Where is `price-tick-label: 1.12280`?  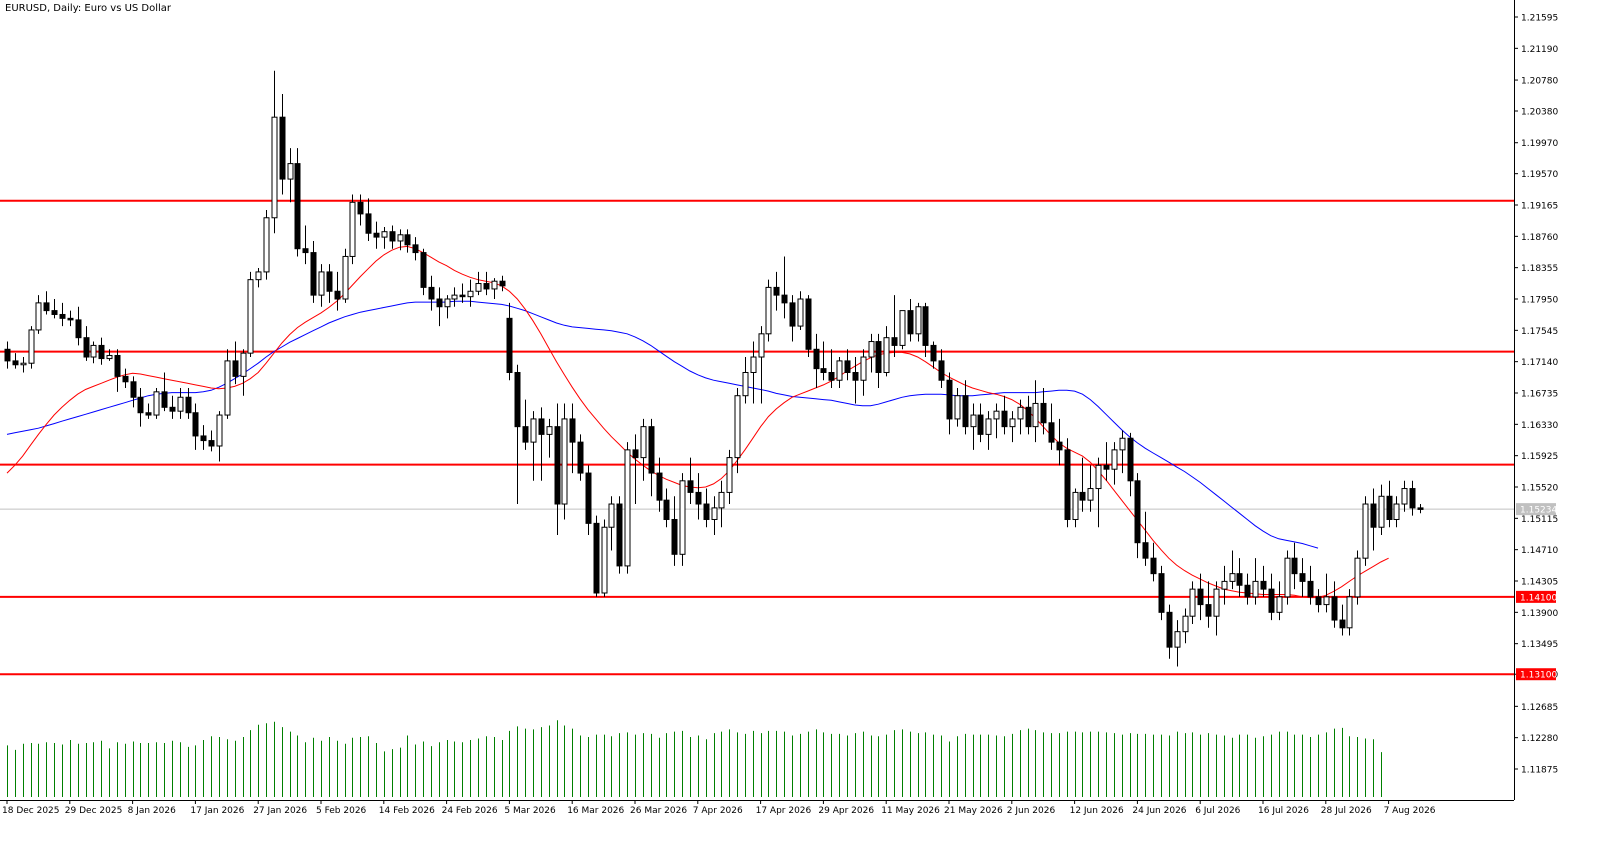 price-tick-label: 1.12280 is located at coordinates (1539, 739).